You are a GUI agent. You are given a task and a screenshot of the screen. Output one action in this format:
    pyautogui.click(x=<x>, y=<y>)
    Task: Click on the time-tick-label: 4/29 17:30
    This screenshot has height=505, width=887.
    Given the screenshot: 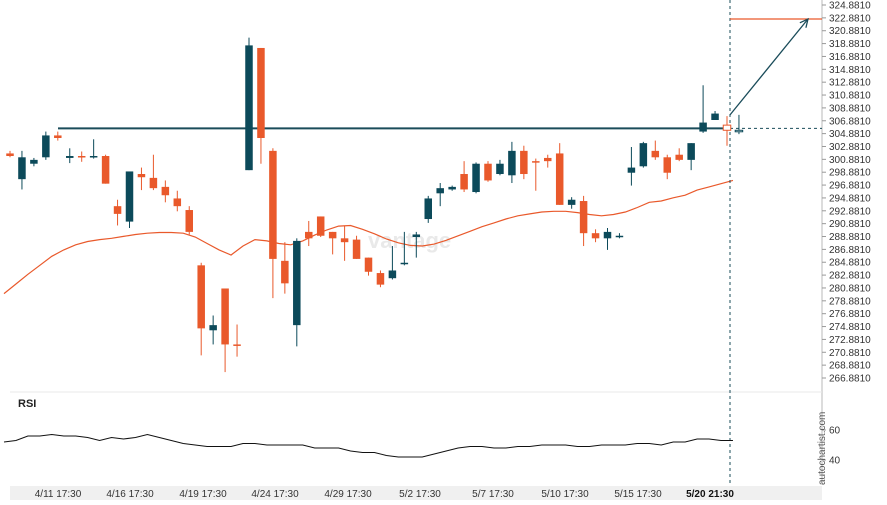 What is the action you would take?
    pyautogui.click(x=348, y=494)
    